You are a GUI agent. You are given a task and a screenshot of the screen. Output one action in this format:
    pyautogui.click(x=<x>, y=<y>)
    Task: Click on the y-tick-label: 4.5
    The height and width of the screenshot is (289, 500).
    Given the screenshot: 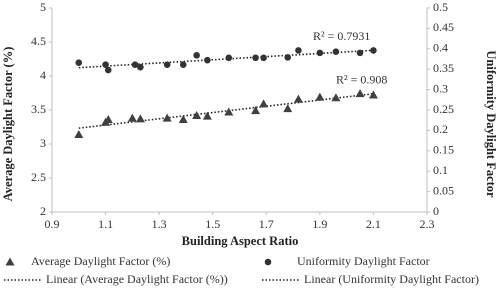 What is the action you would take?
    pyautogui.click(x=38, y=41)
    